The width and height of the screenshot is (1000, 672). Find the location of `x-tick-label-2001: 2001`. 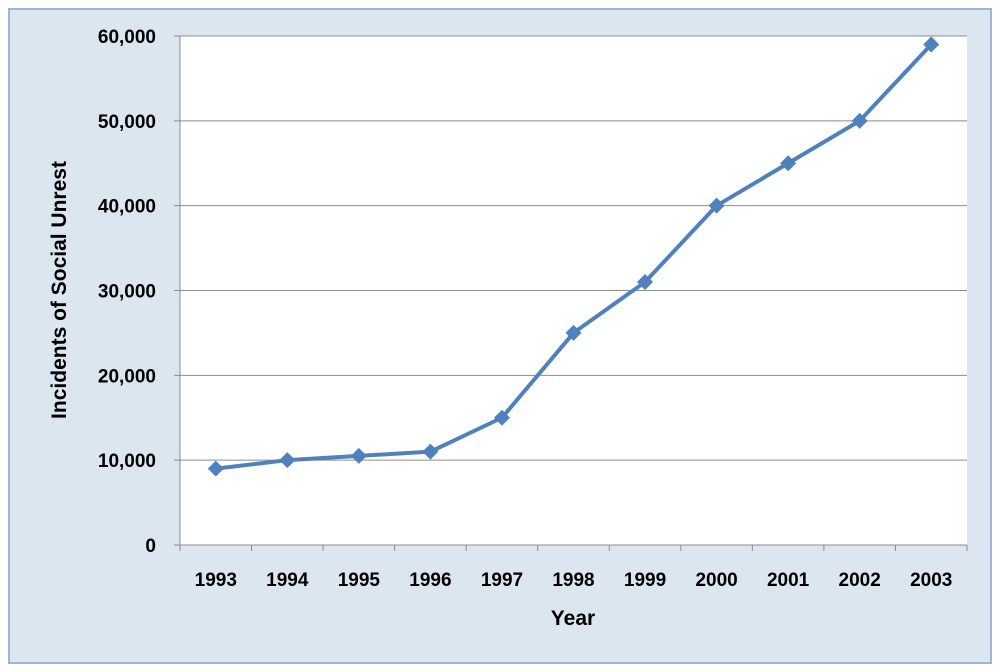

x-tick-label-2001: 2001 is located at coordinates (788, 580).